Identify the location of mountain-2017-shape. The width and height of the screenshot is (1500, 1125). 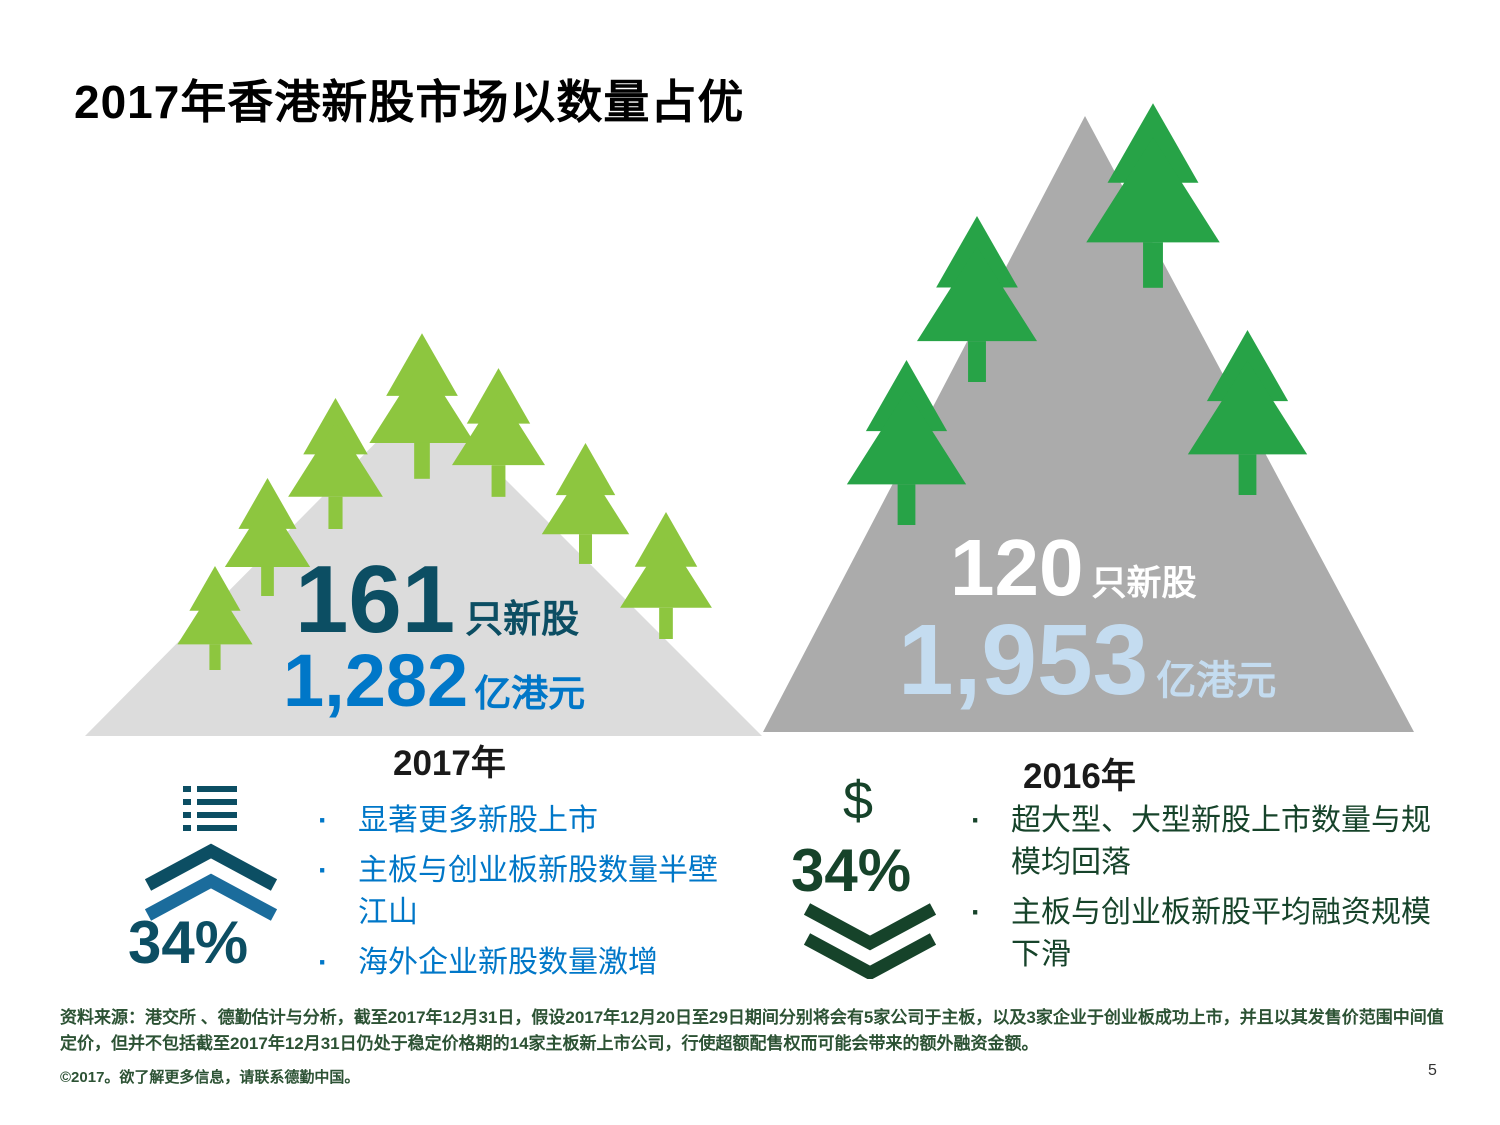
(423, 566).